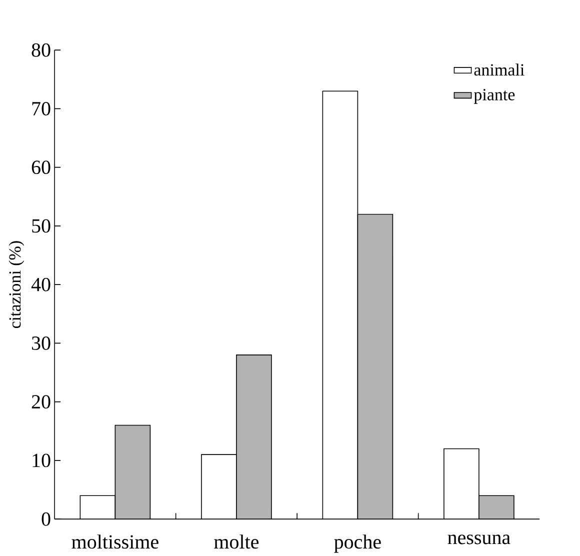 The image size is (580, 556). I want to click on y-tick-label: 60, so click(41, 167).